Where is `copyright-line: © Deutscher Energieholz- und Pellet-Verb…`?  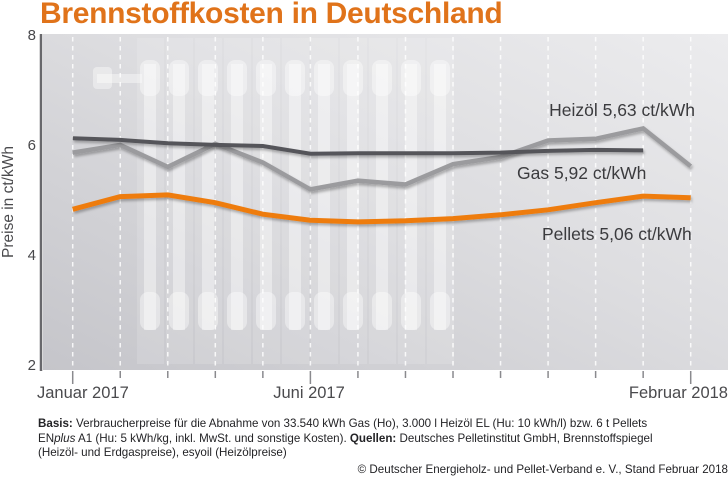 copyright-line: © Deutscher Energieholz- und Pellet-Verb… is located at coordinates (542, 469).